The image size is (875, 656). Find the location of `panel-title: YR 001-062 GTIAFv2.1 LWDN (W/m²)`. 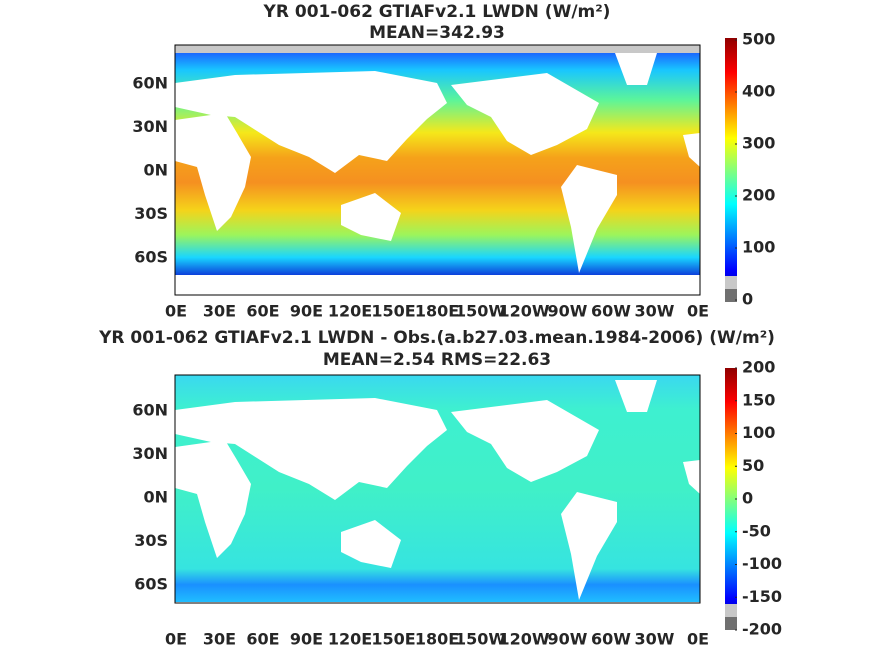

panel-title: YR 001-062 GTIAFv2.1 LWDN (W/m²) is located at coordinates (437, 12).